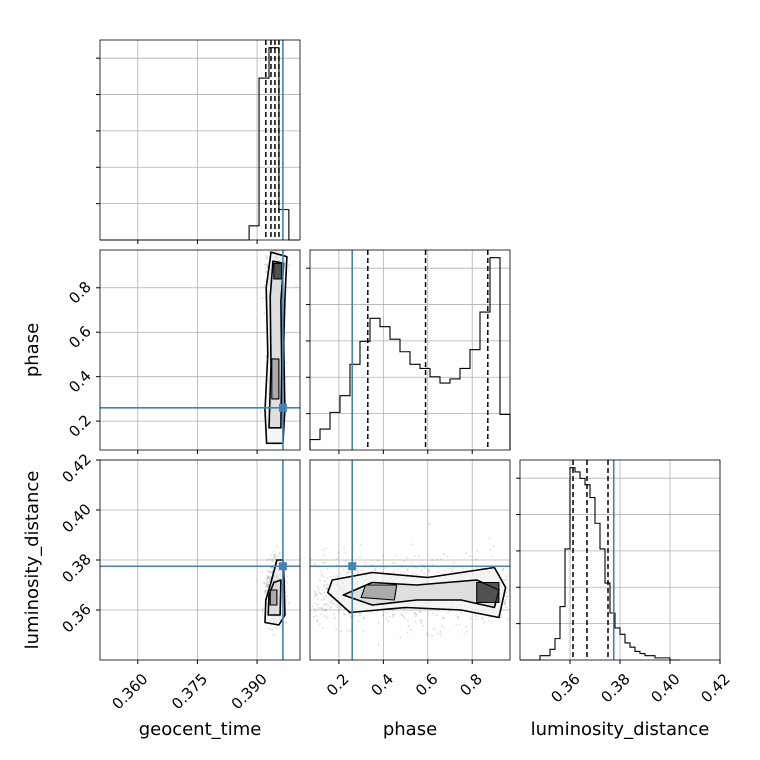 The image size is (760, 760). What do you see at coordinates (338, 685) in the screenshot?
I see `x-tick-label: 0.2` at bounding box center [338, 685].